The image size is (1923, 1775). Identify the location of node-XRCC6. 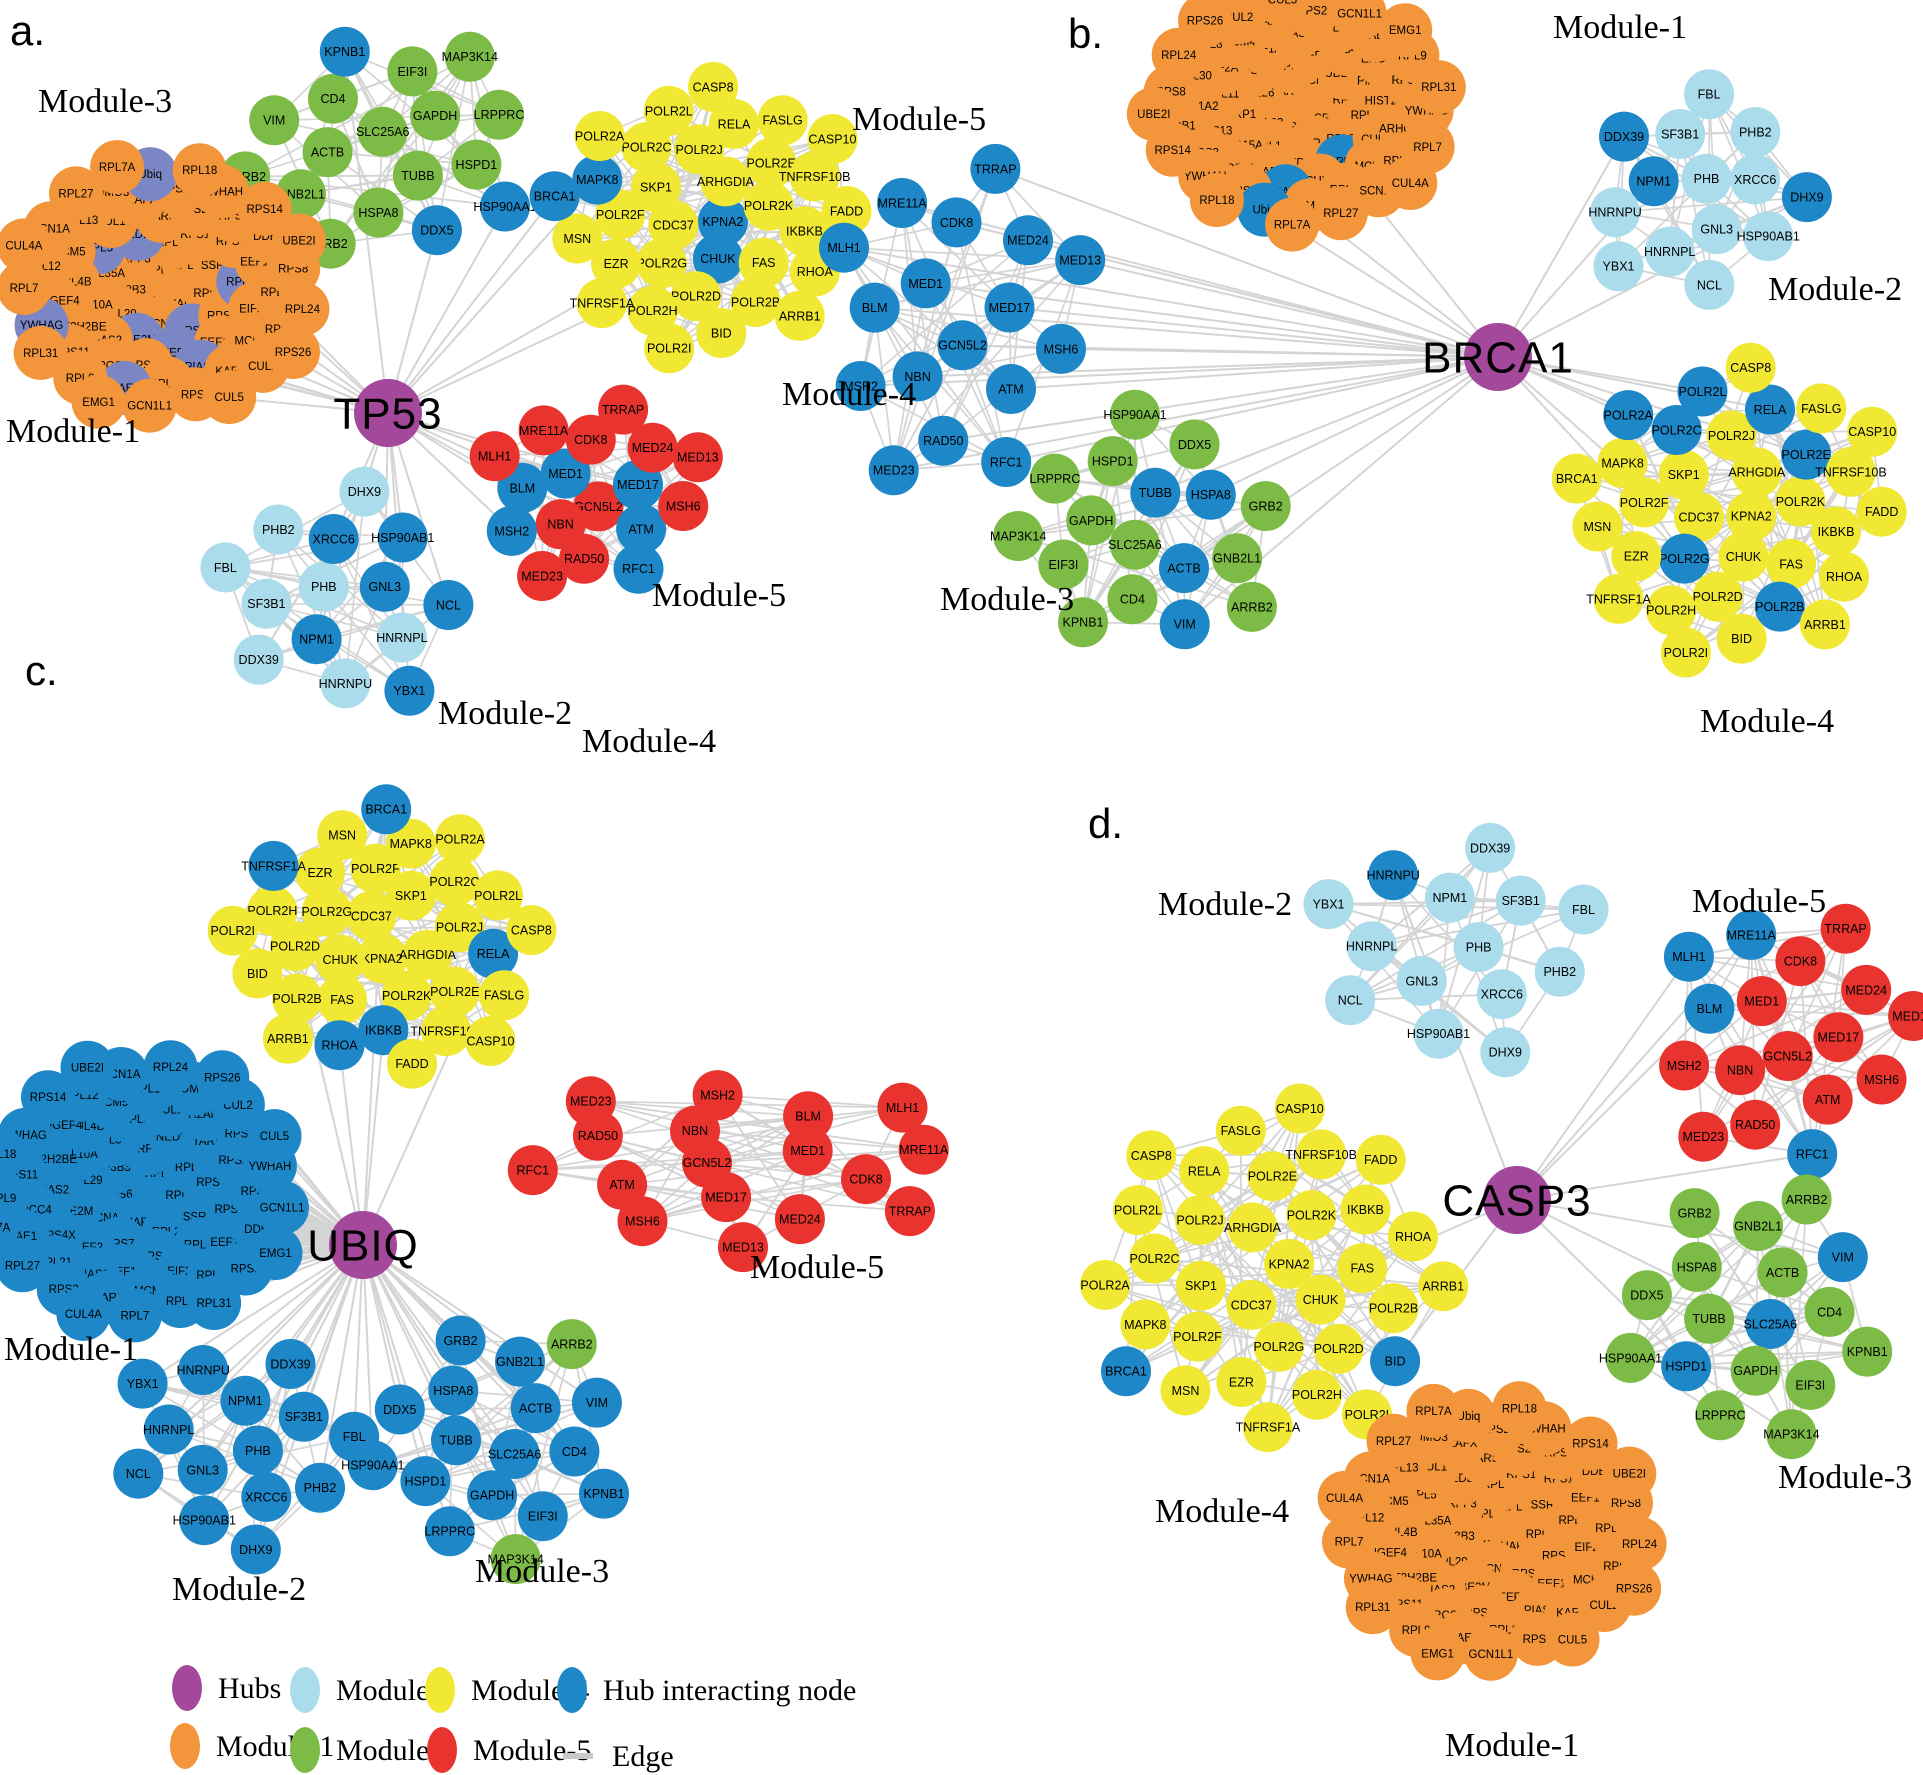
(266, 1496).